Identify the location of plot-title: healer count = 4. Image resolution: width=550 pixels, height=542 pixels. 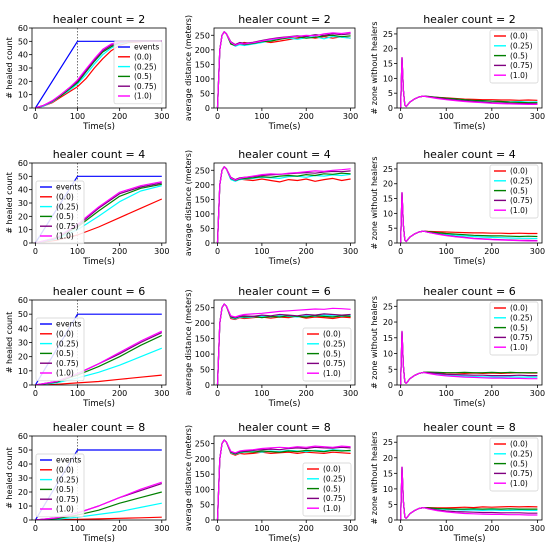
(99, 154).